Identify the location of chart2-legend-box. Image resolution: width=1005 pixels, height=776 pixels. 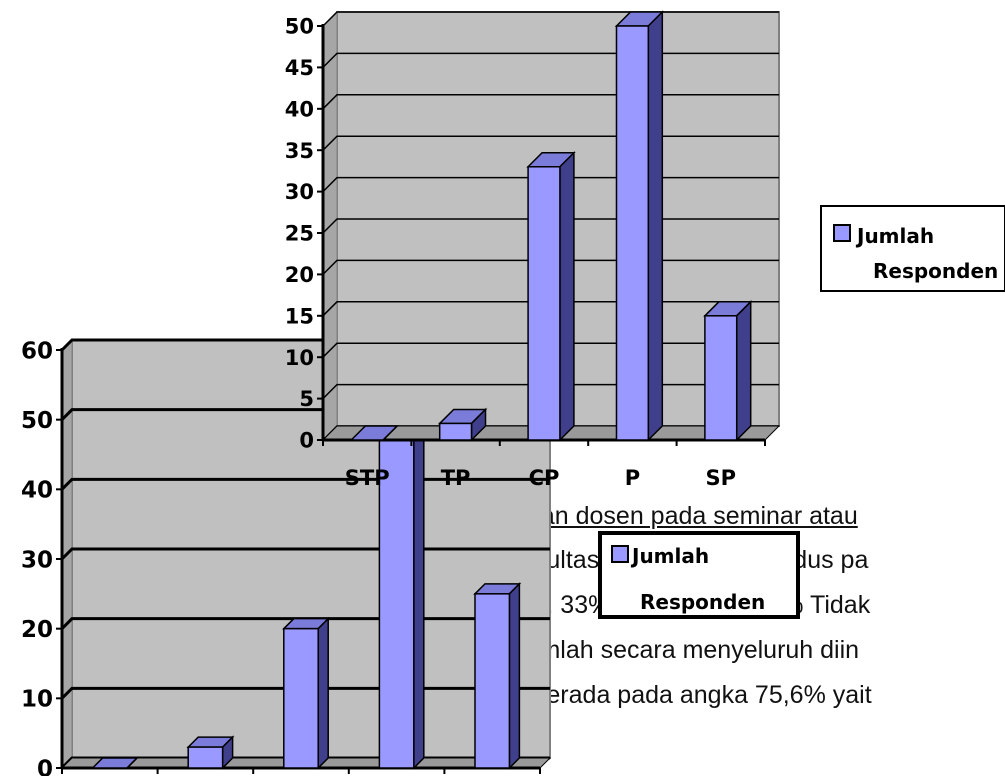
(699, 575).